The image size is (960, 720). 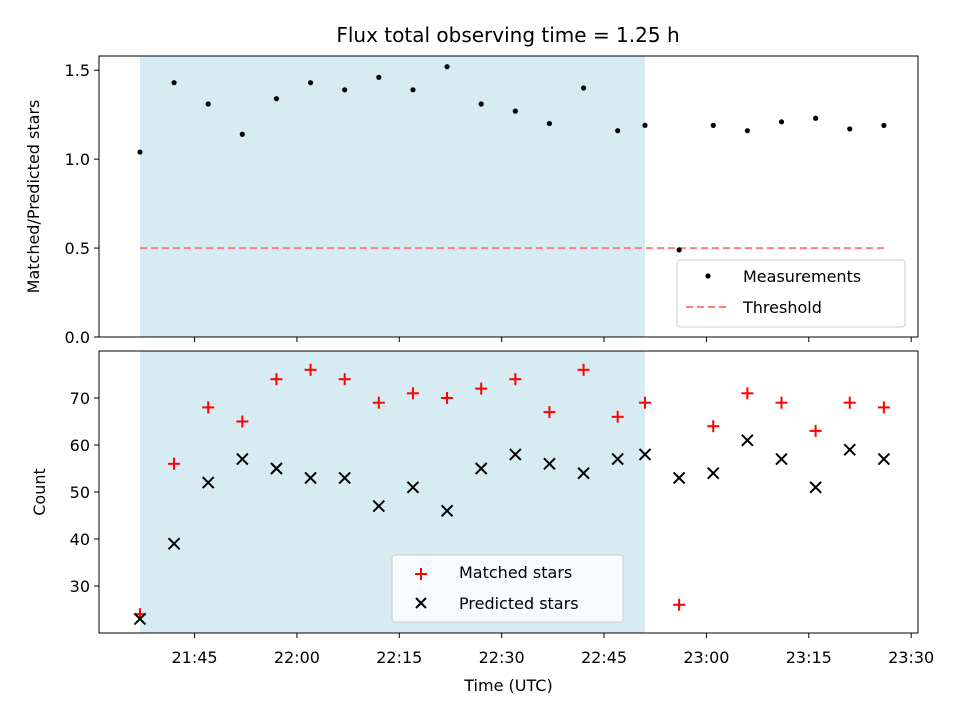 What do you see at coordinates (82, 204) in the screenshot?
I see `ratio-y-axis: 0.0 0.5 1.0 1.5` at bounding box center [82, 204].